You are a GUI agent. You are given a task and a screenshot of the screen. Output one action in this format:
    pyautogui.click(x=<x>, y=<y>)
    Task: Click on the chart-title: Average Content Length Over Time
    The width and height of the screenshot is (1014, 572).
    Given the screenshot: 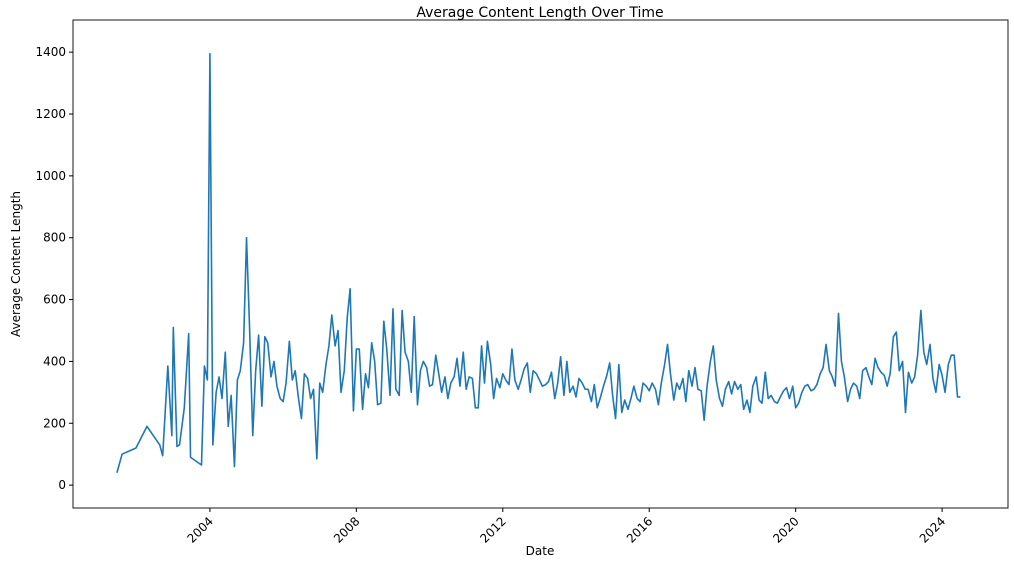 What is the action you would take?
    pyautogui.click(x=539, y=13)
    